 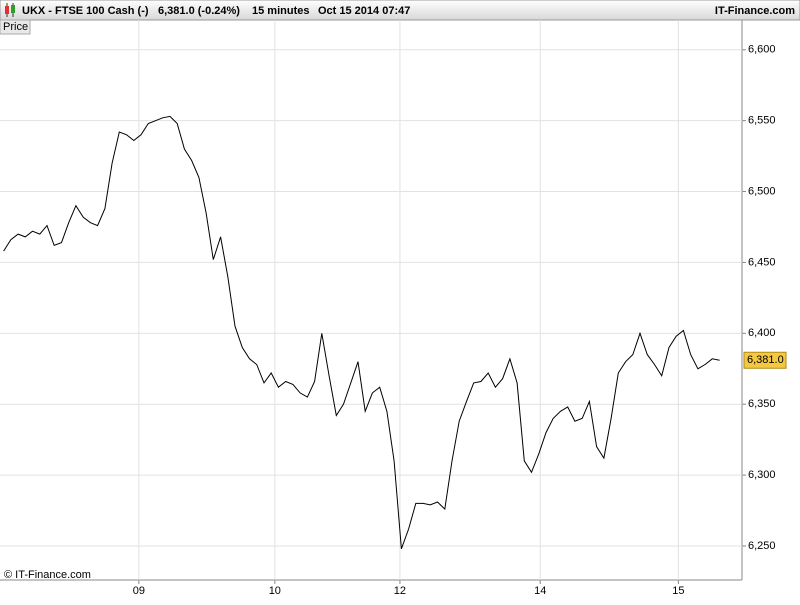 What do you see at coordinates (139, 591) in the screenshot?
I see `x-tick-label: 09` at bounding box center [139, 591].